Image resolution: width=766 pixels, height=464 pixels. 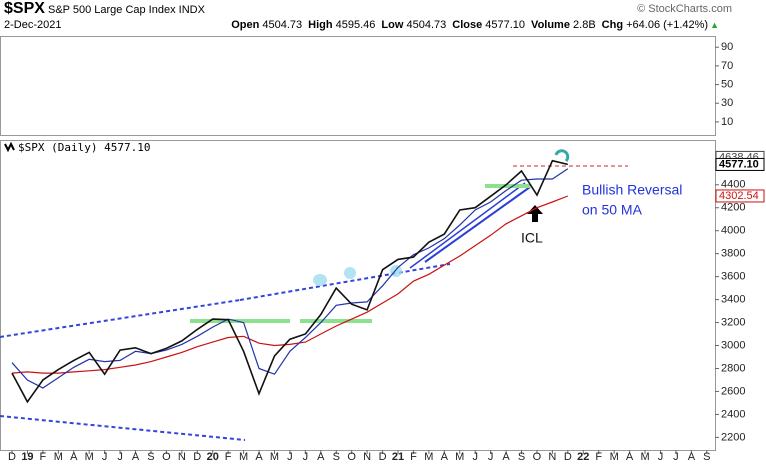 What do you see at coordinates (727, 84) in the screenshot?
I see `y-tick-label: 50` at bounding box center [727, 84].